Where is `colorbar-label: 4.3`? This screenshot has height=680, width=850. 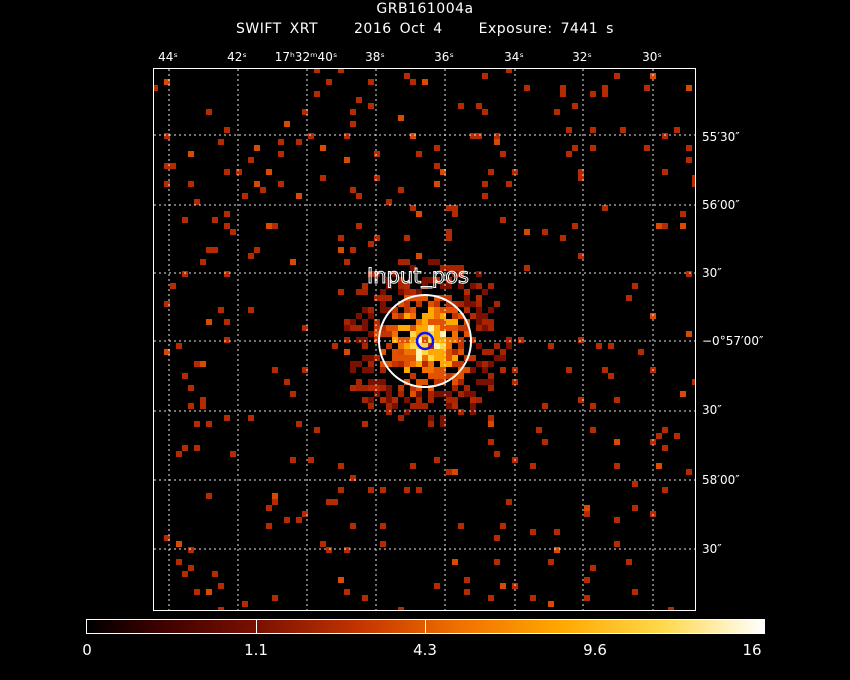
colorbar-label: 4.3 is located at coordinates (425, 650).